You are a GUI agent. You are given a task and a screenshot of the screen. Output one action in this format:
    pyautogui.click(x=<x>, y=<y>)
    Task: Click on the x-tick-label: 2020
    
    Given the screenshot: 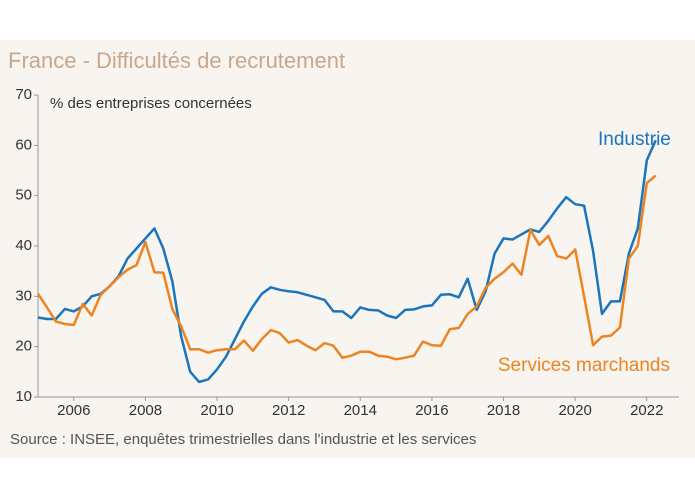 What is the action you would take?
    pyautogui.click(x=574, y=410)
    